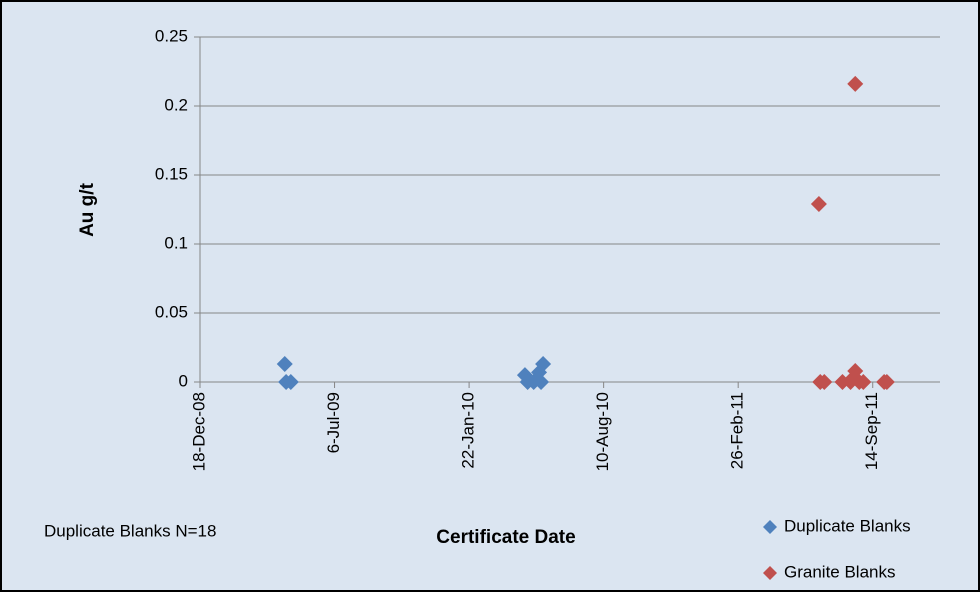 This screenshot has width=980, height=592. Describe the element at coordinates (871, 431) in the screenshot. I see `x-tick-label: 14-Sep-11` at that location.